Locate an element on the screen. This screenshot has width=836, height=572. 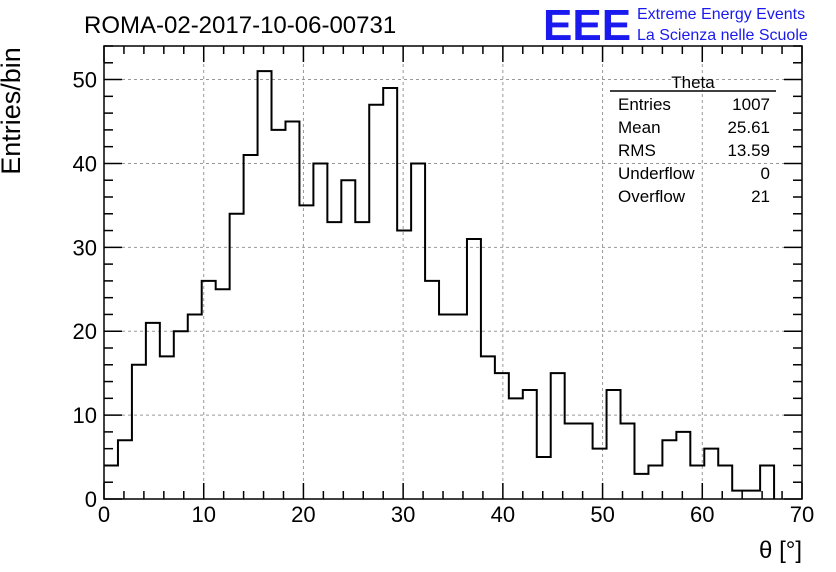
x-tick-labels: 0 10 20 30 40 50 60 70 is located at coordinates (456, 514).